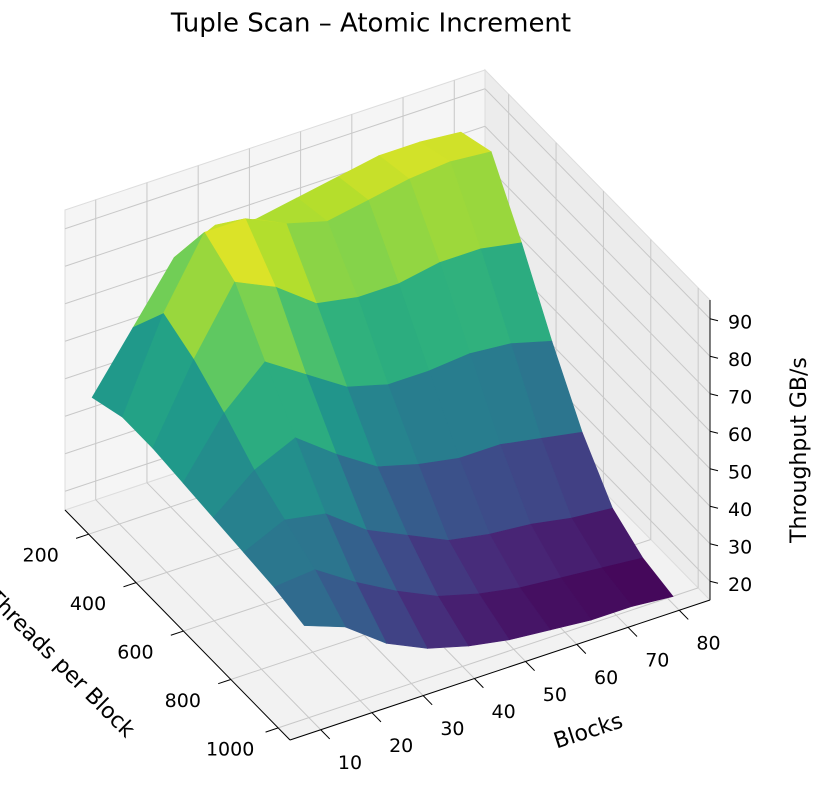 The width and height of the screenshot is (822, 788). I want to click on z-tick-label: 50, so click(740, 472).